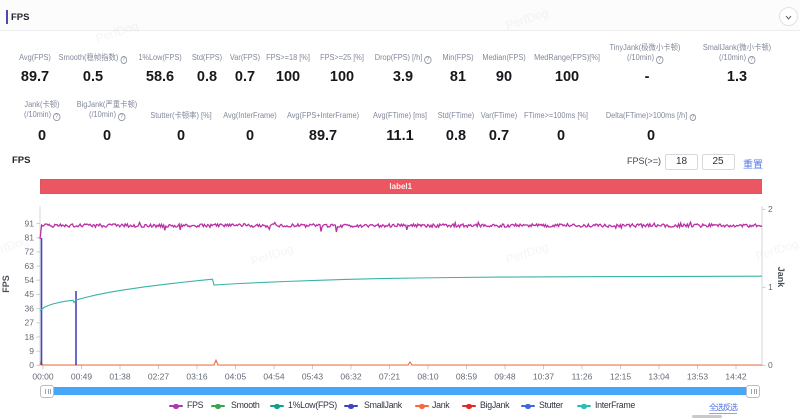 This screenshot has height=418, width=800. I want to click on svg-text: 81, so click(30, 238).